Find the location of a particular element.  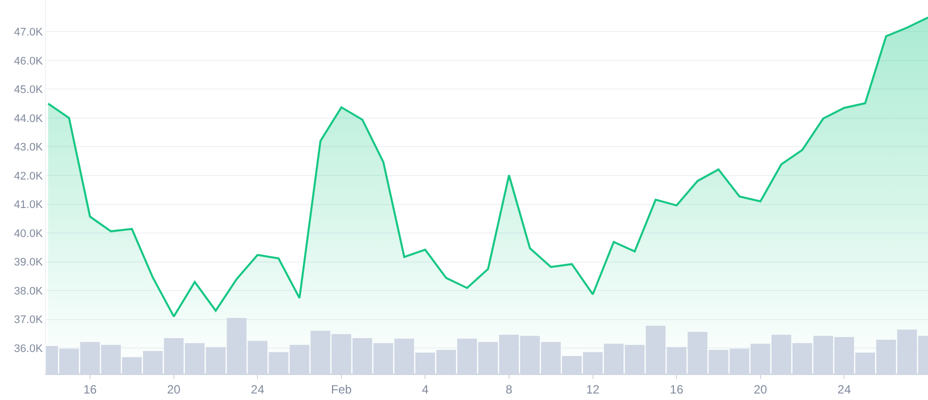

y-tick-label: 44.0K is located at coordinates (29, 118).